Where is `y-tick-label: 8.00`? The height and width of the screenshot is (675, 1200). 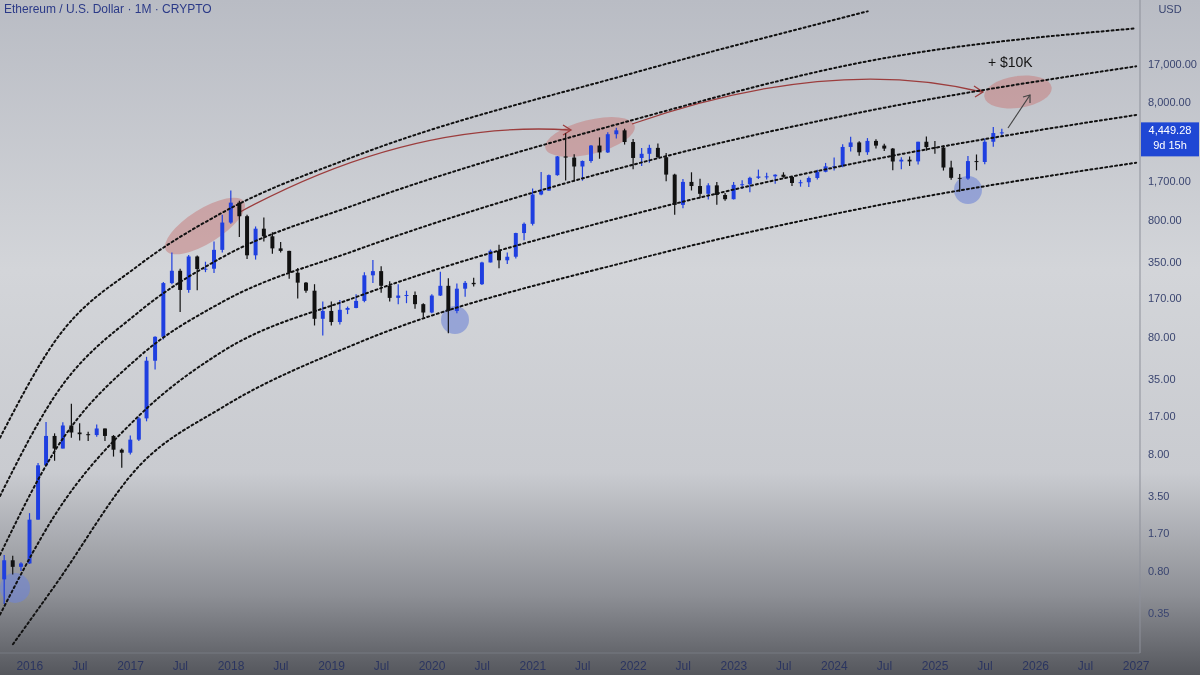
y-tick-label: 8.00 is located at coordinates (1159, 453).